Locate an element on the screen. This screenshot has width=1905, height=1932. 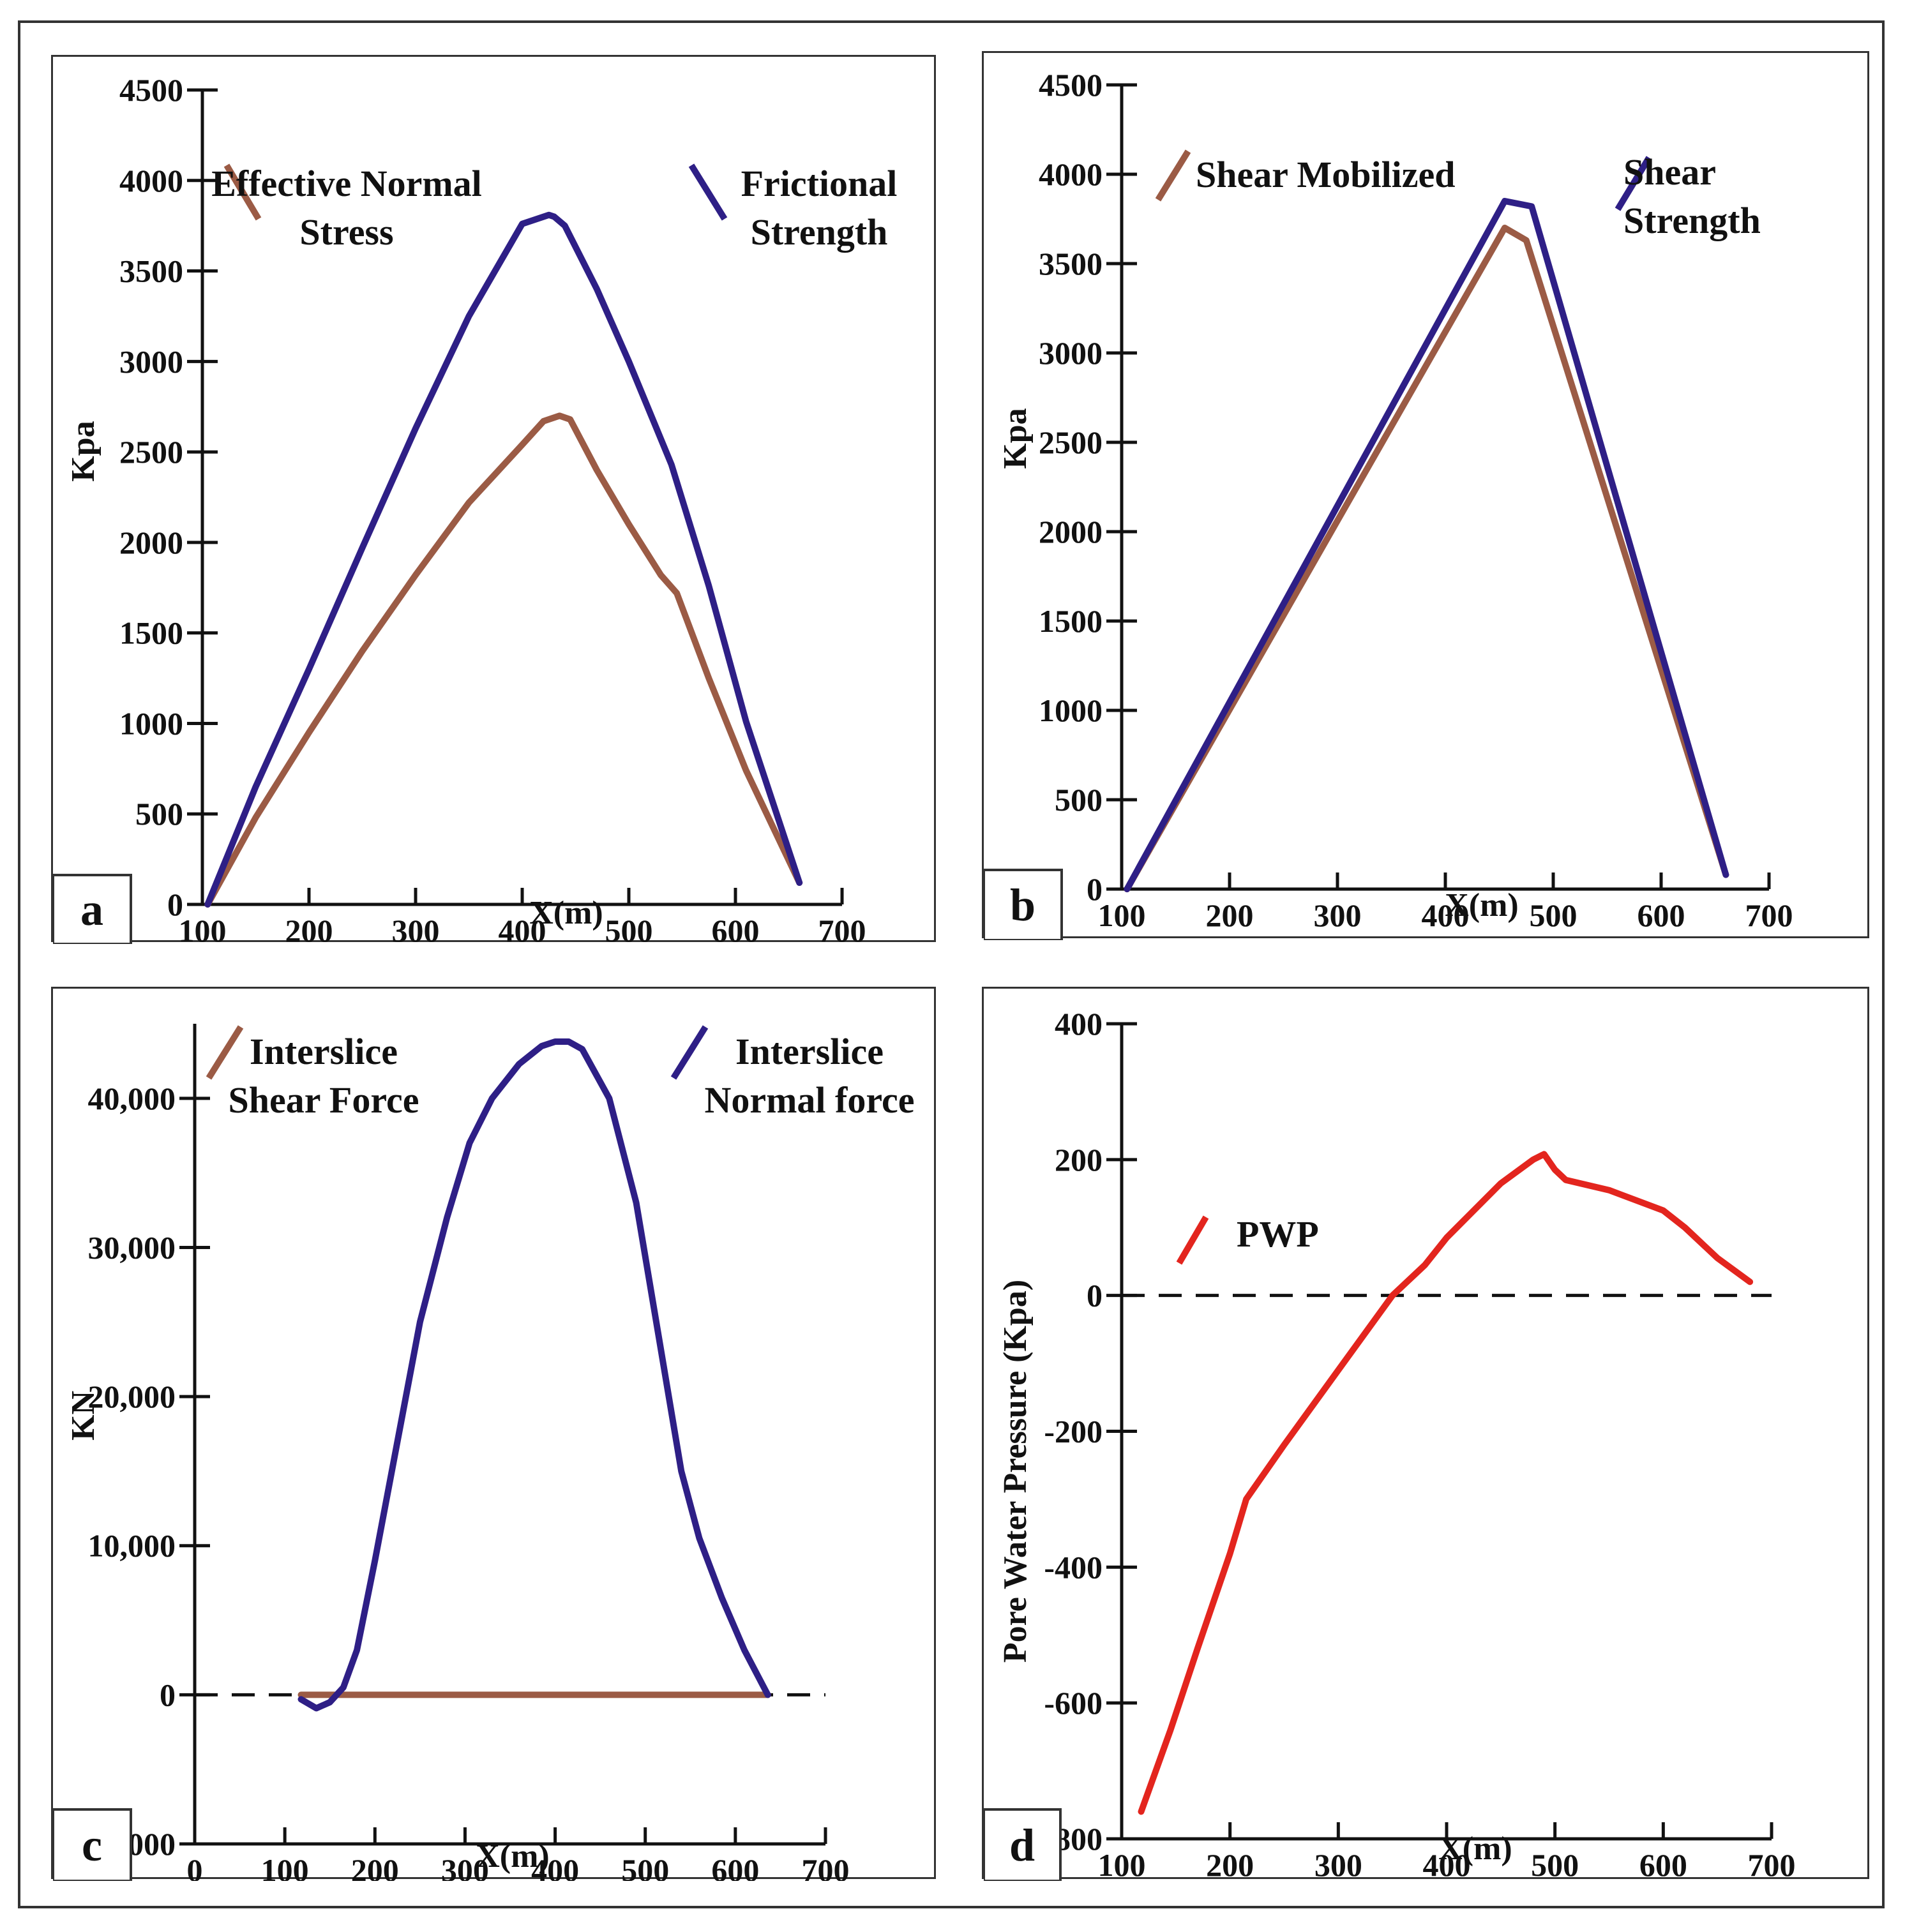
legend-label-interslice-normal-force: Normal force is located at coordinates (809, 1100).